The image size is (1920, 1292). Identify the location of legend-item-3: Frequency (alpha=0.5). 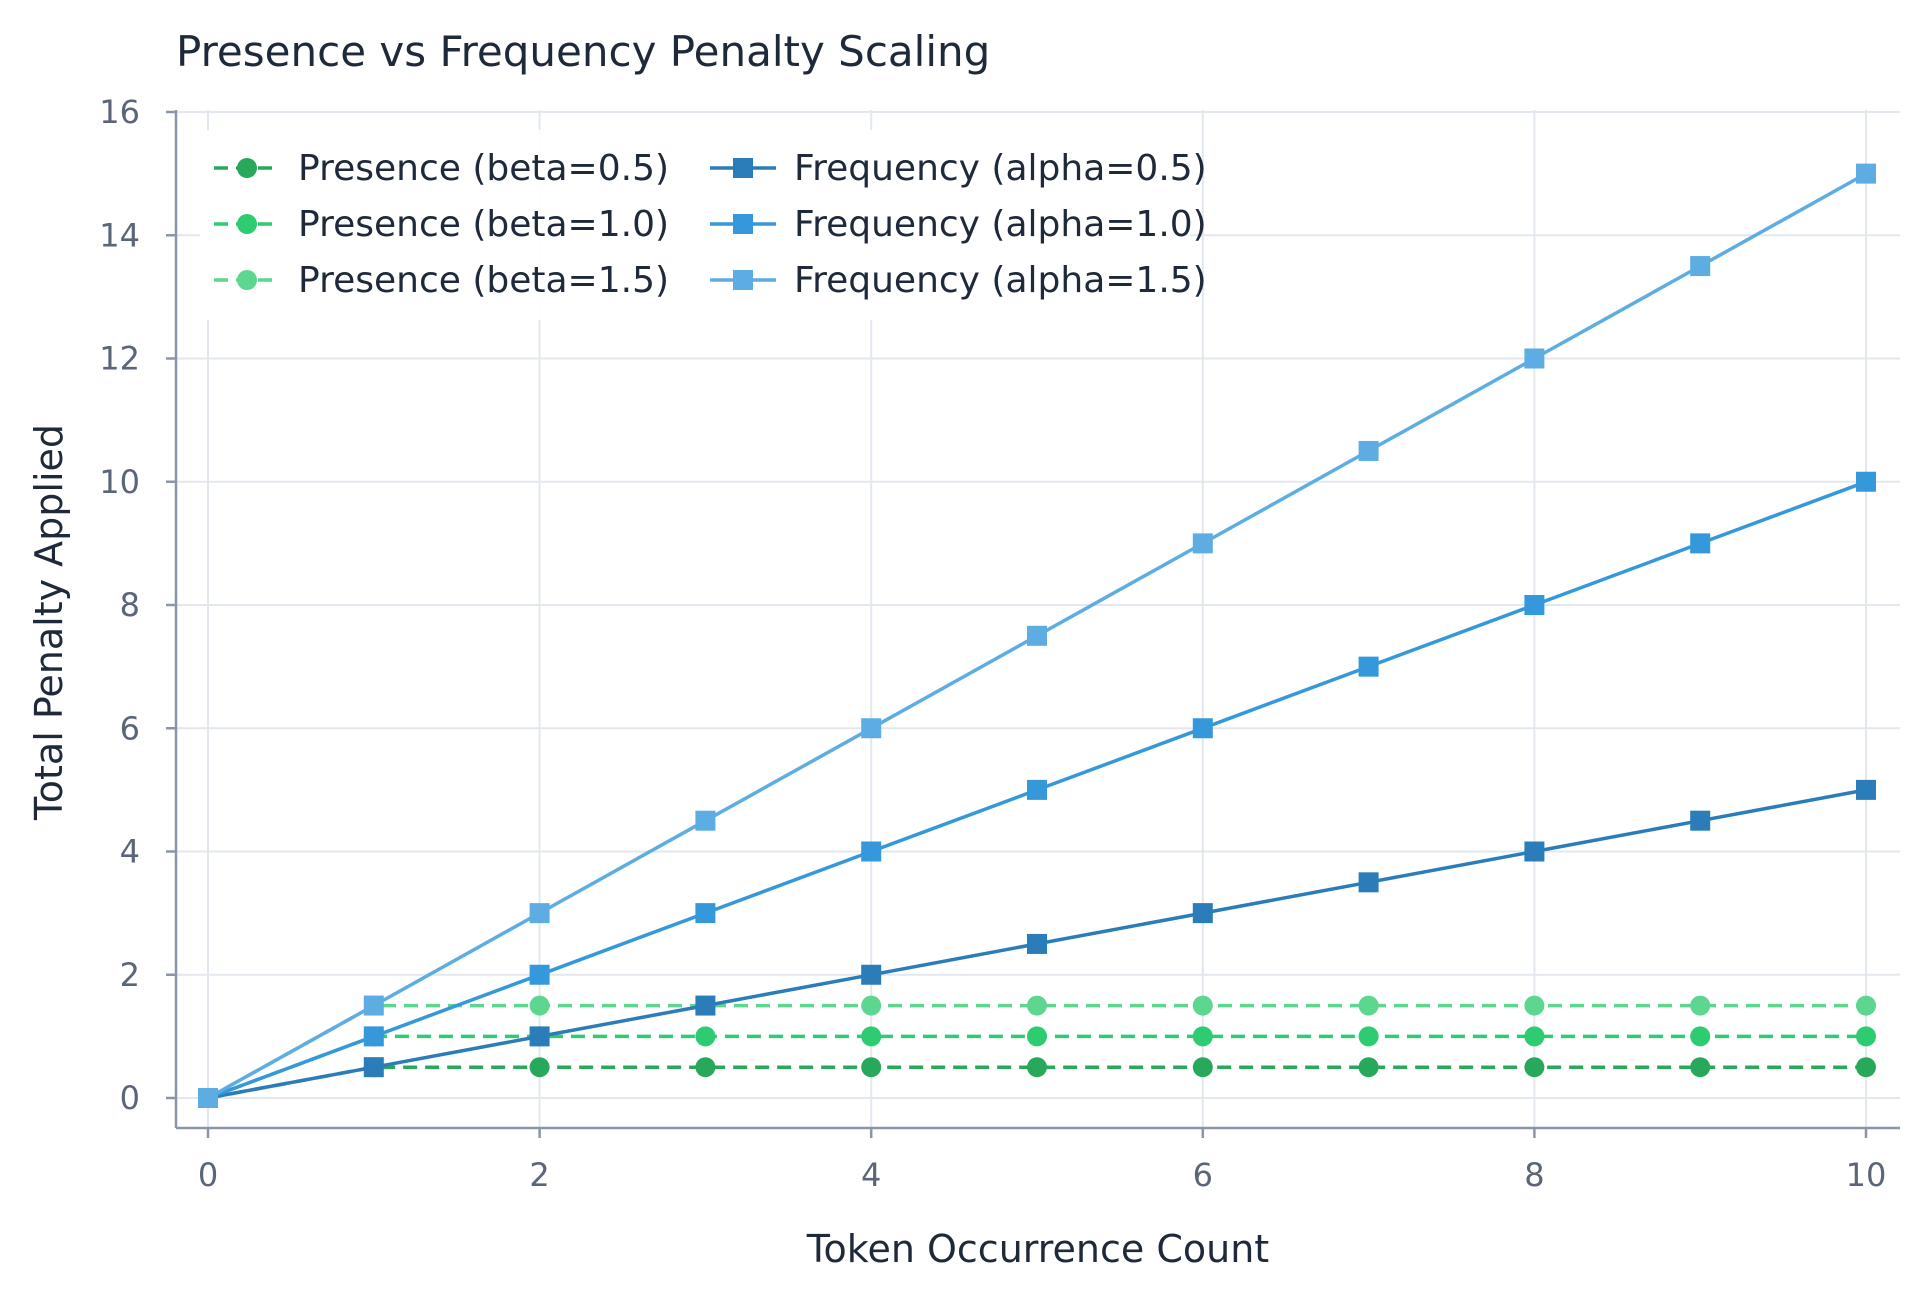
(958, 168).